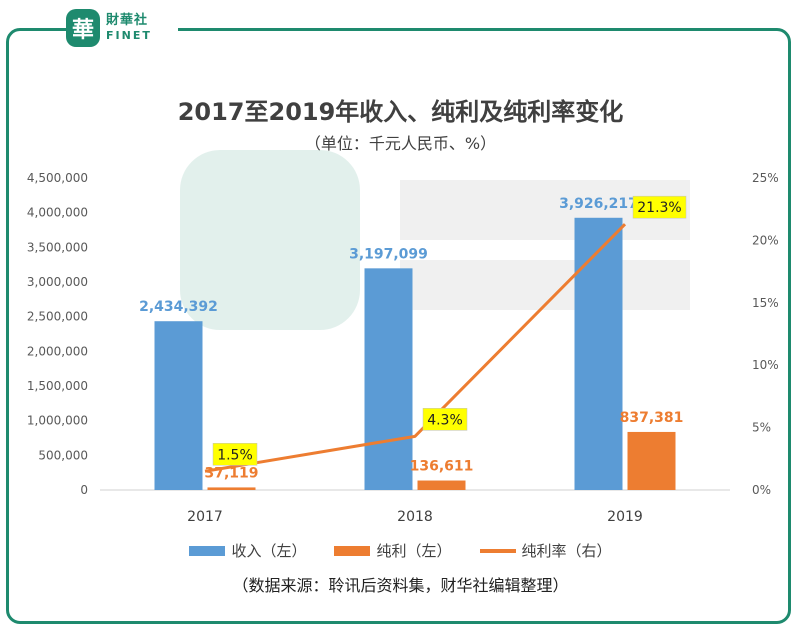  What do you see at coordinates (598, 204) in the screenshot?
I see `revenue-data-label: 3,926,217` at bounding box center [598, 204].